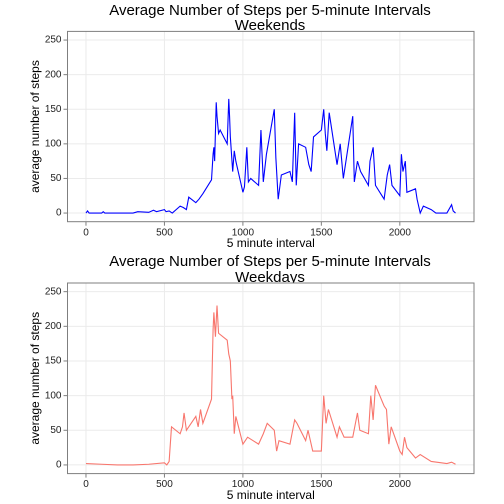  What do you see at coordinates (270, 277) in the screenshot?
I see `chart-subtitle: Weekdays` at bounding box center [270, 277].